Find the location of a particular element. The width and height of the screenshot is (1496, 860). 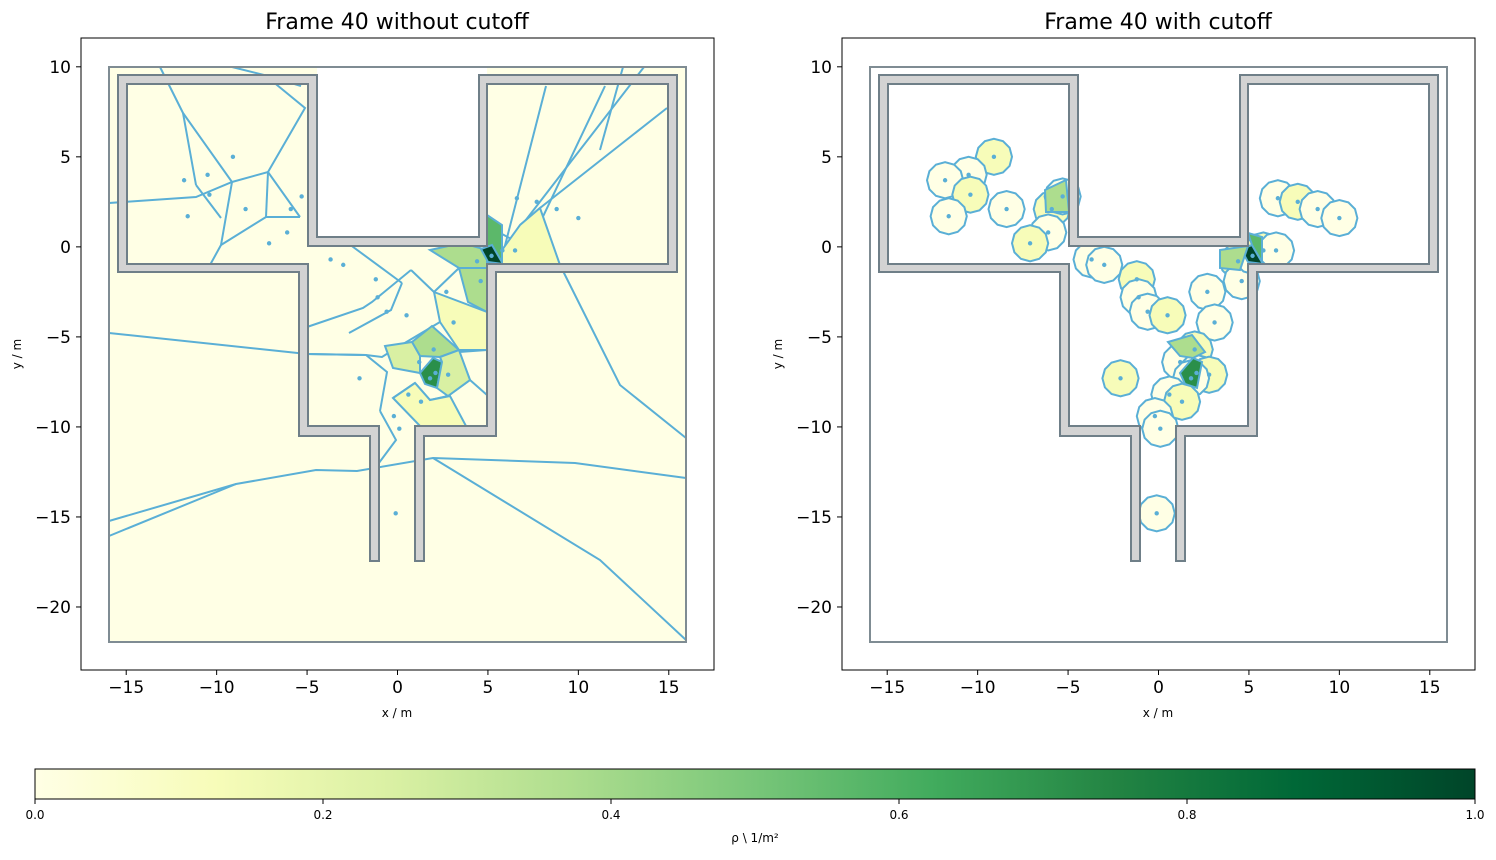

cutoff-cells is located at coordinates (1142, 335).